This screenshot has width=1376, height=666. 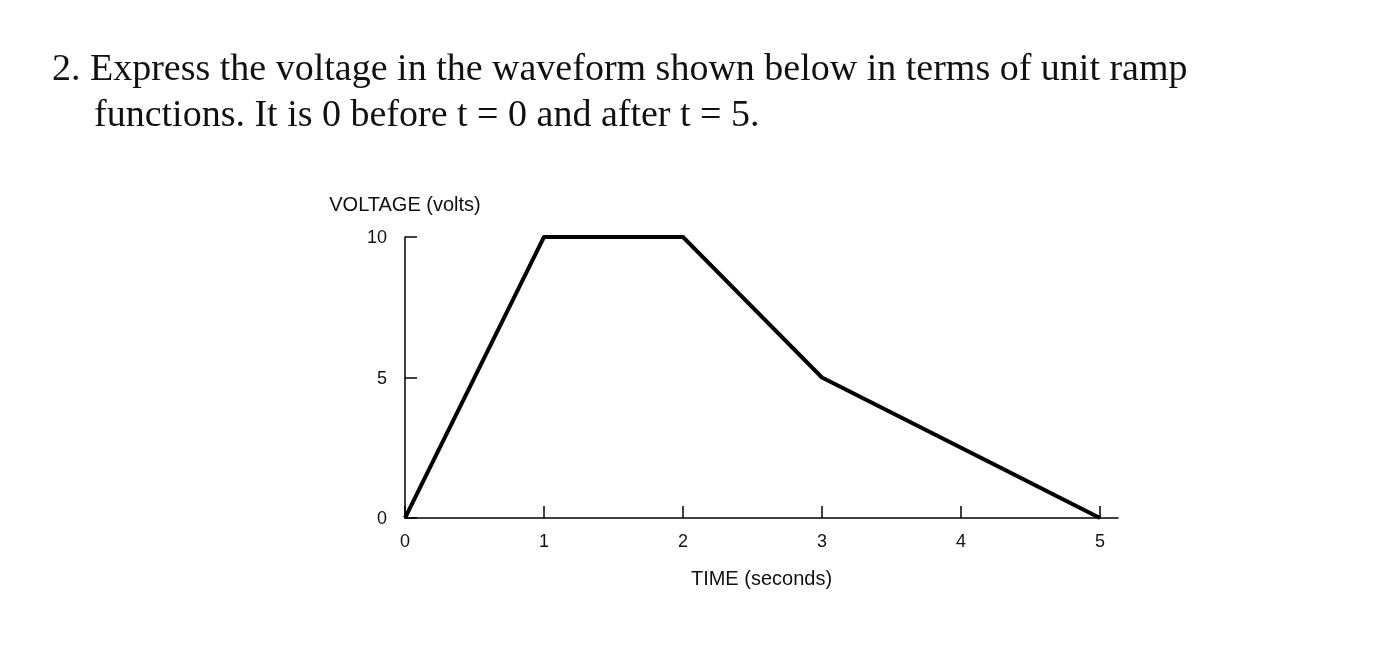 I want to click on x-tick-label: 1, so click(x=543, y=541).